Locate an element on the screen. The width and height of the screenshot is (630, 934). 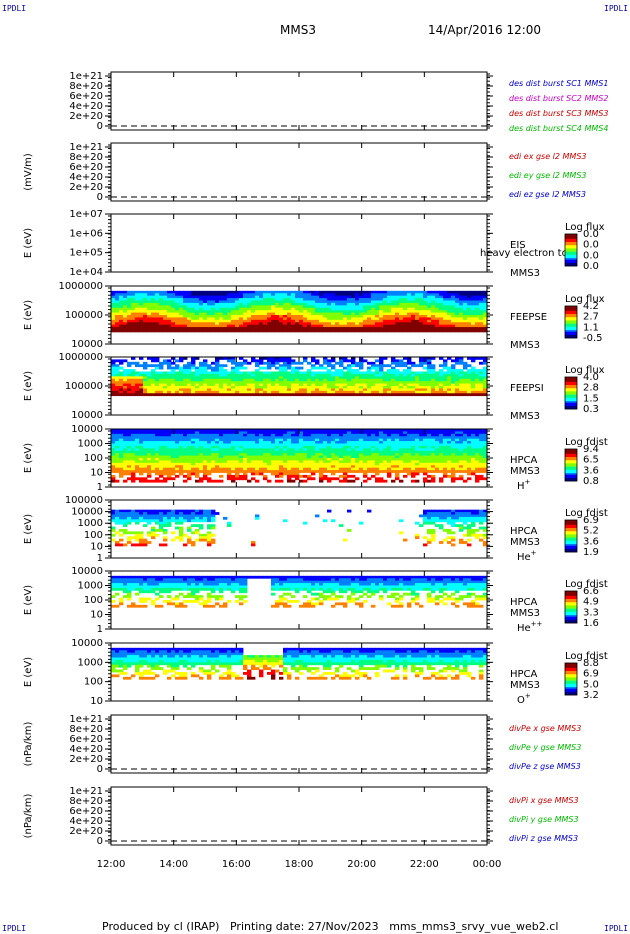
y-tick-label: 8e+20 is located at coordinates (86, 157).